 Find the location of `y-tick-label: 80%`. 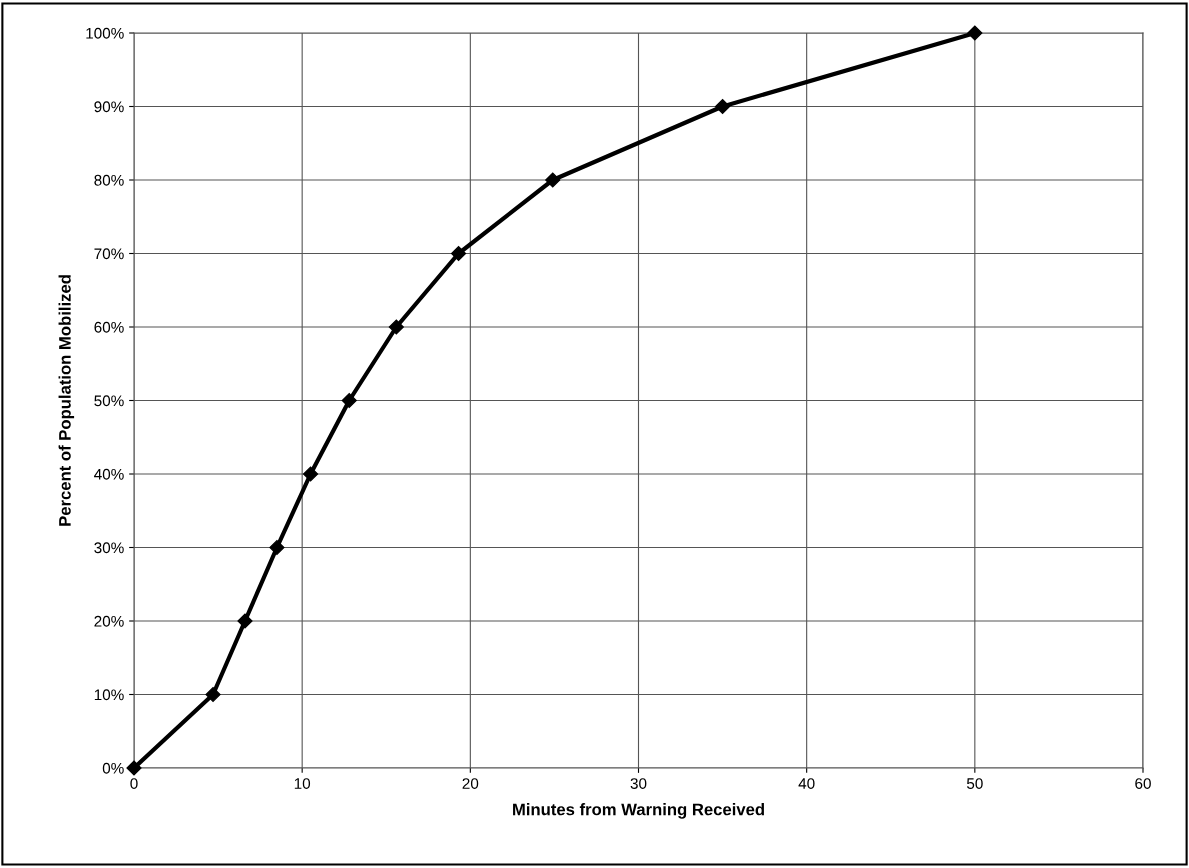

y-tick-label: 80% is located at coordinates (109, 180).